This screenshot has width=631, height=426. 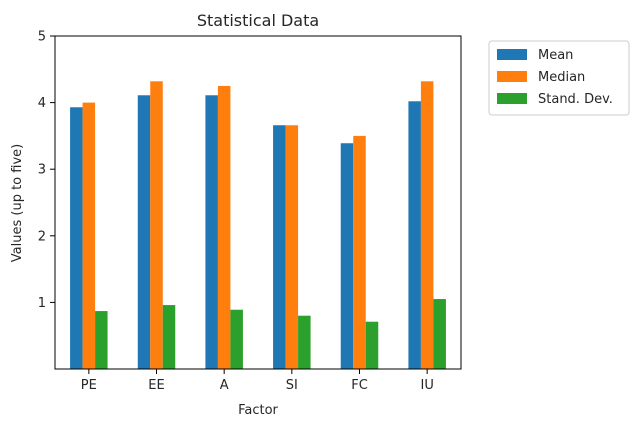 I want to click on bar-mean-si, so click(x=279, y=247).